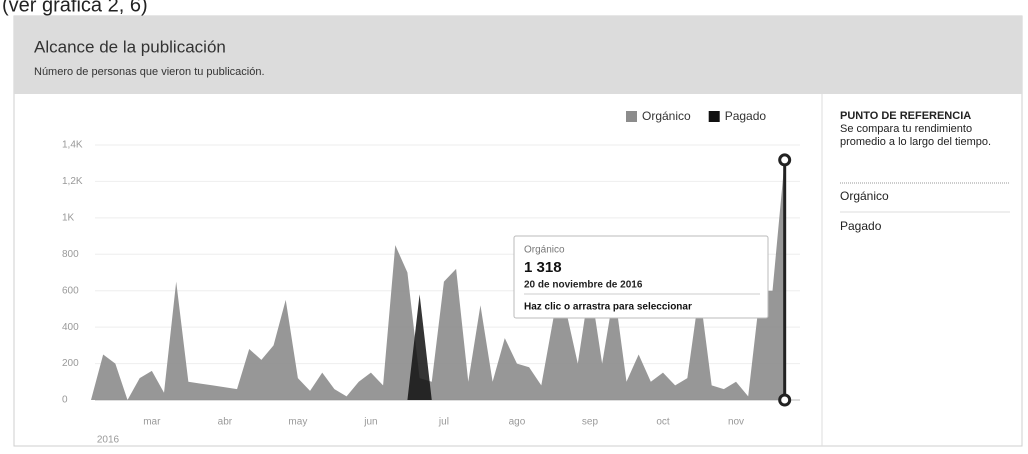 Image resolution: width=1028 pixels, height=454 pixels. Describe the element at coordinates (861, 226) in the screenshot. I see `panel-item: Pagado` at that location.